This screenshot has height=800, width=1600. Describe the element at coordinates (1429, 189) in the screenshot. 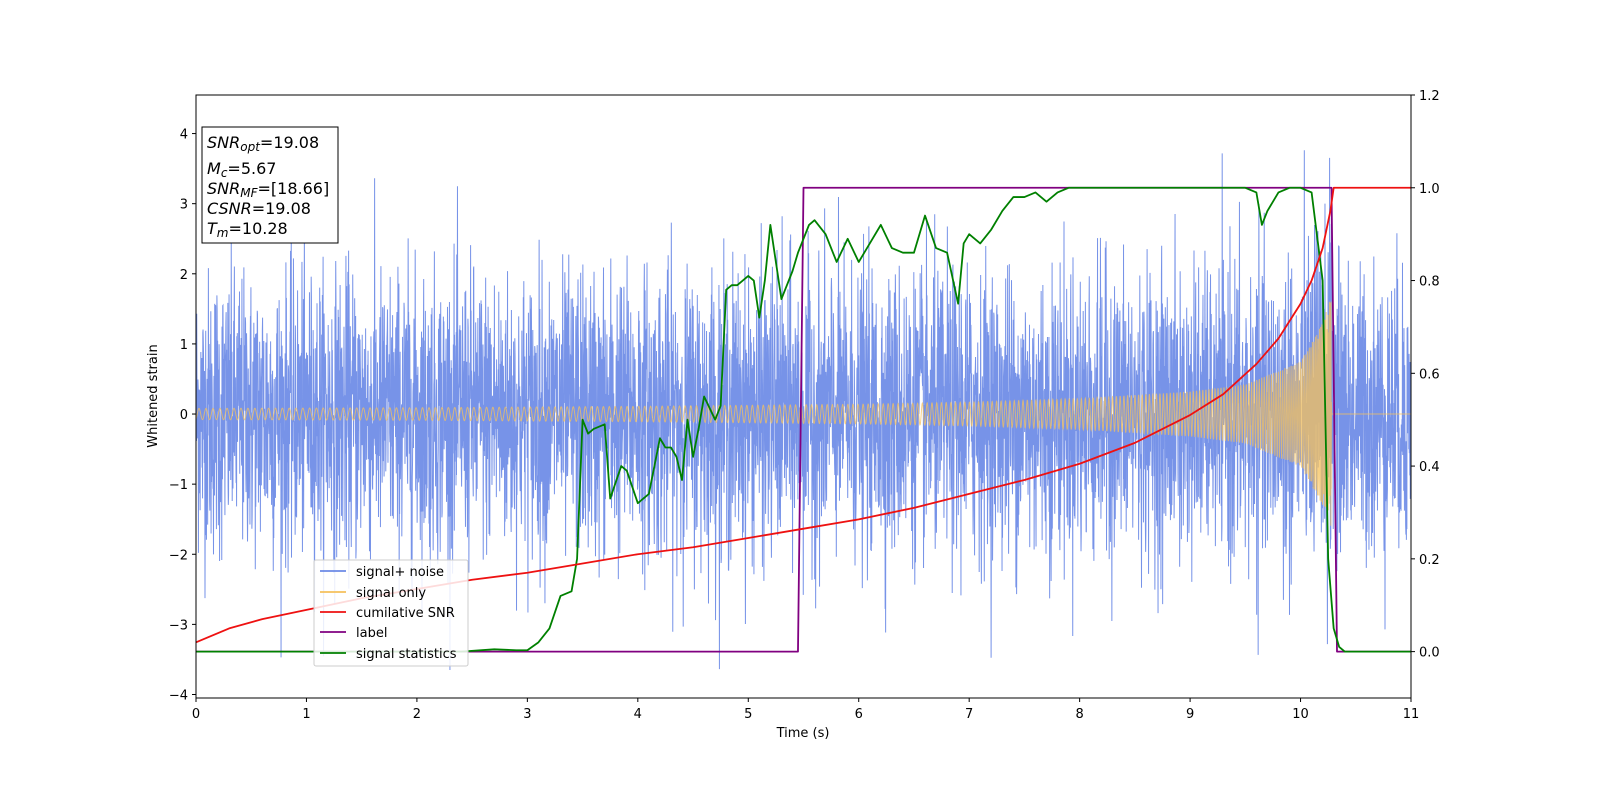

I see `y-right-tick-label: 1.0` at that location.